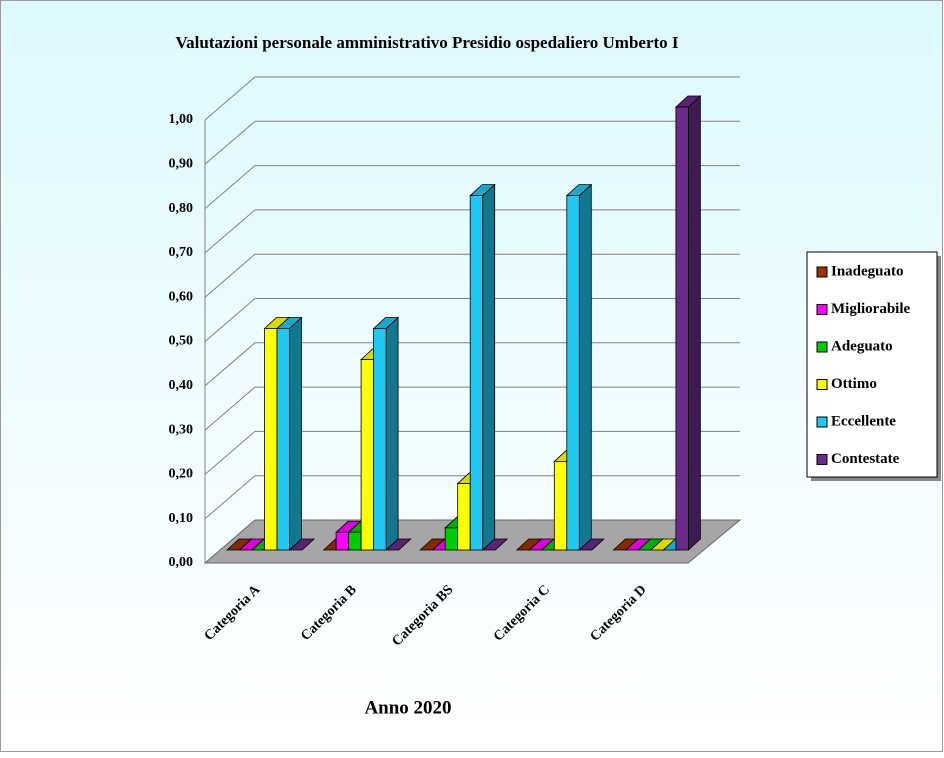 This screenshot has height=758, width=944. I want to click on legend-label: Inadeguato, so click(867, 271).